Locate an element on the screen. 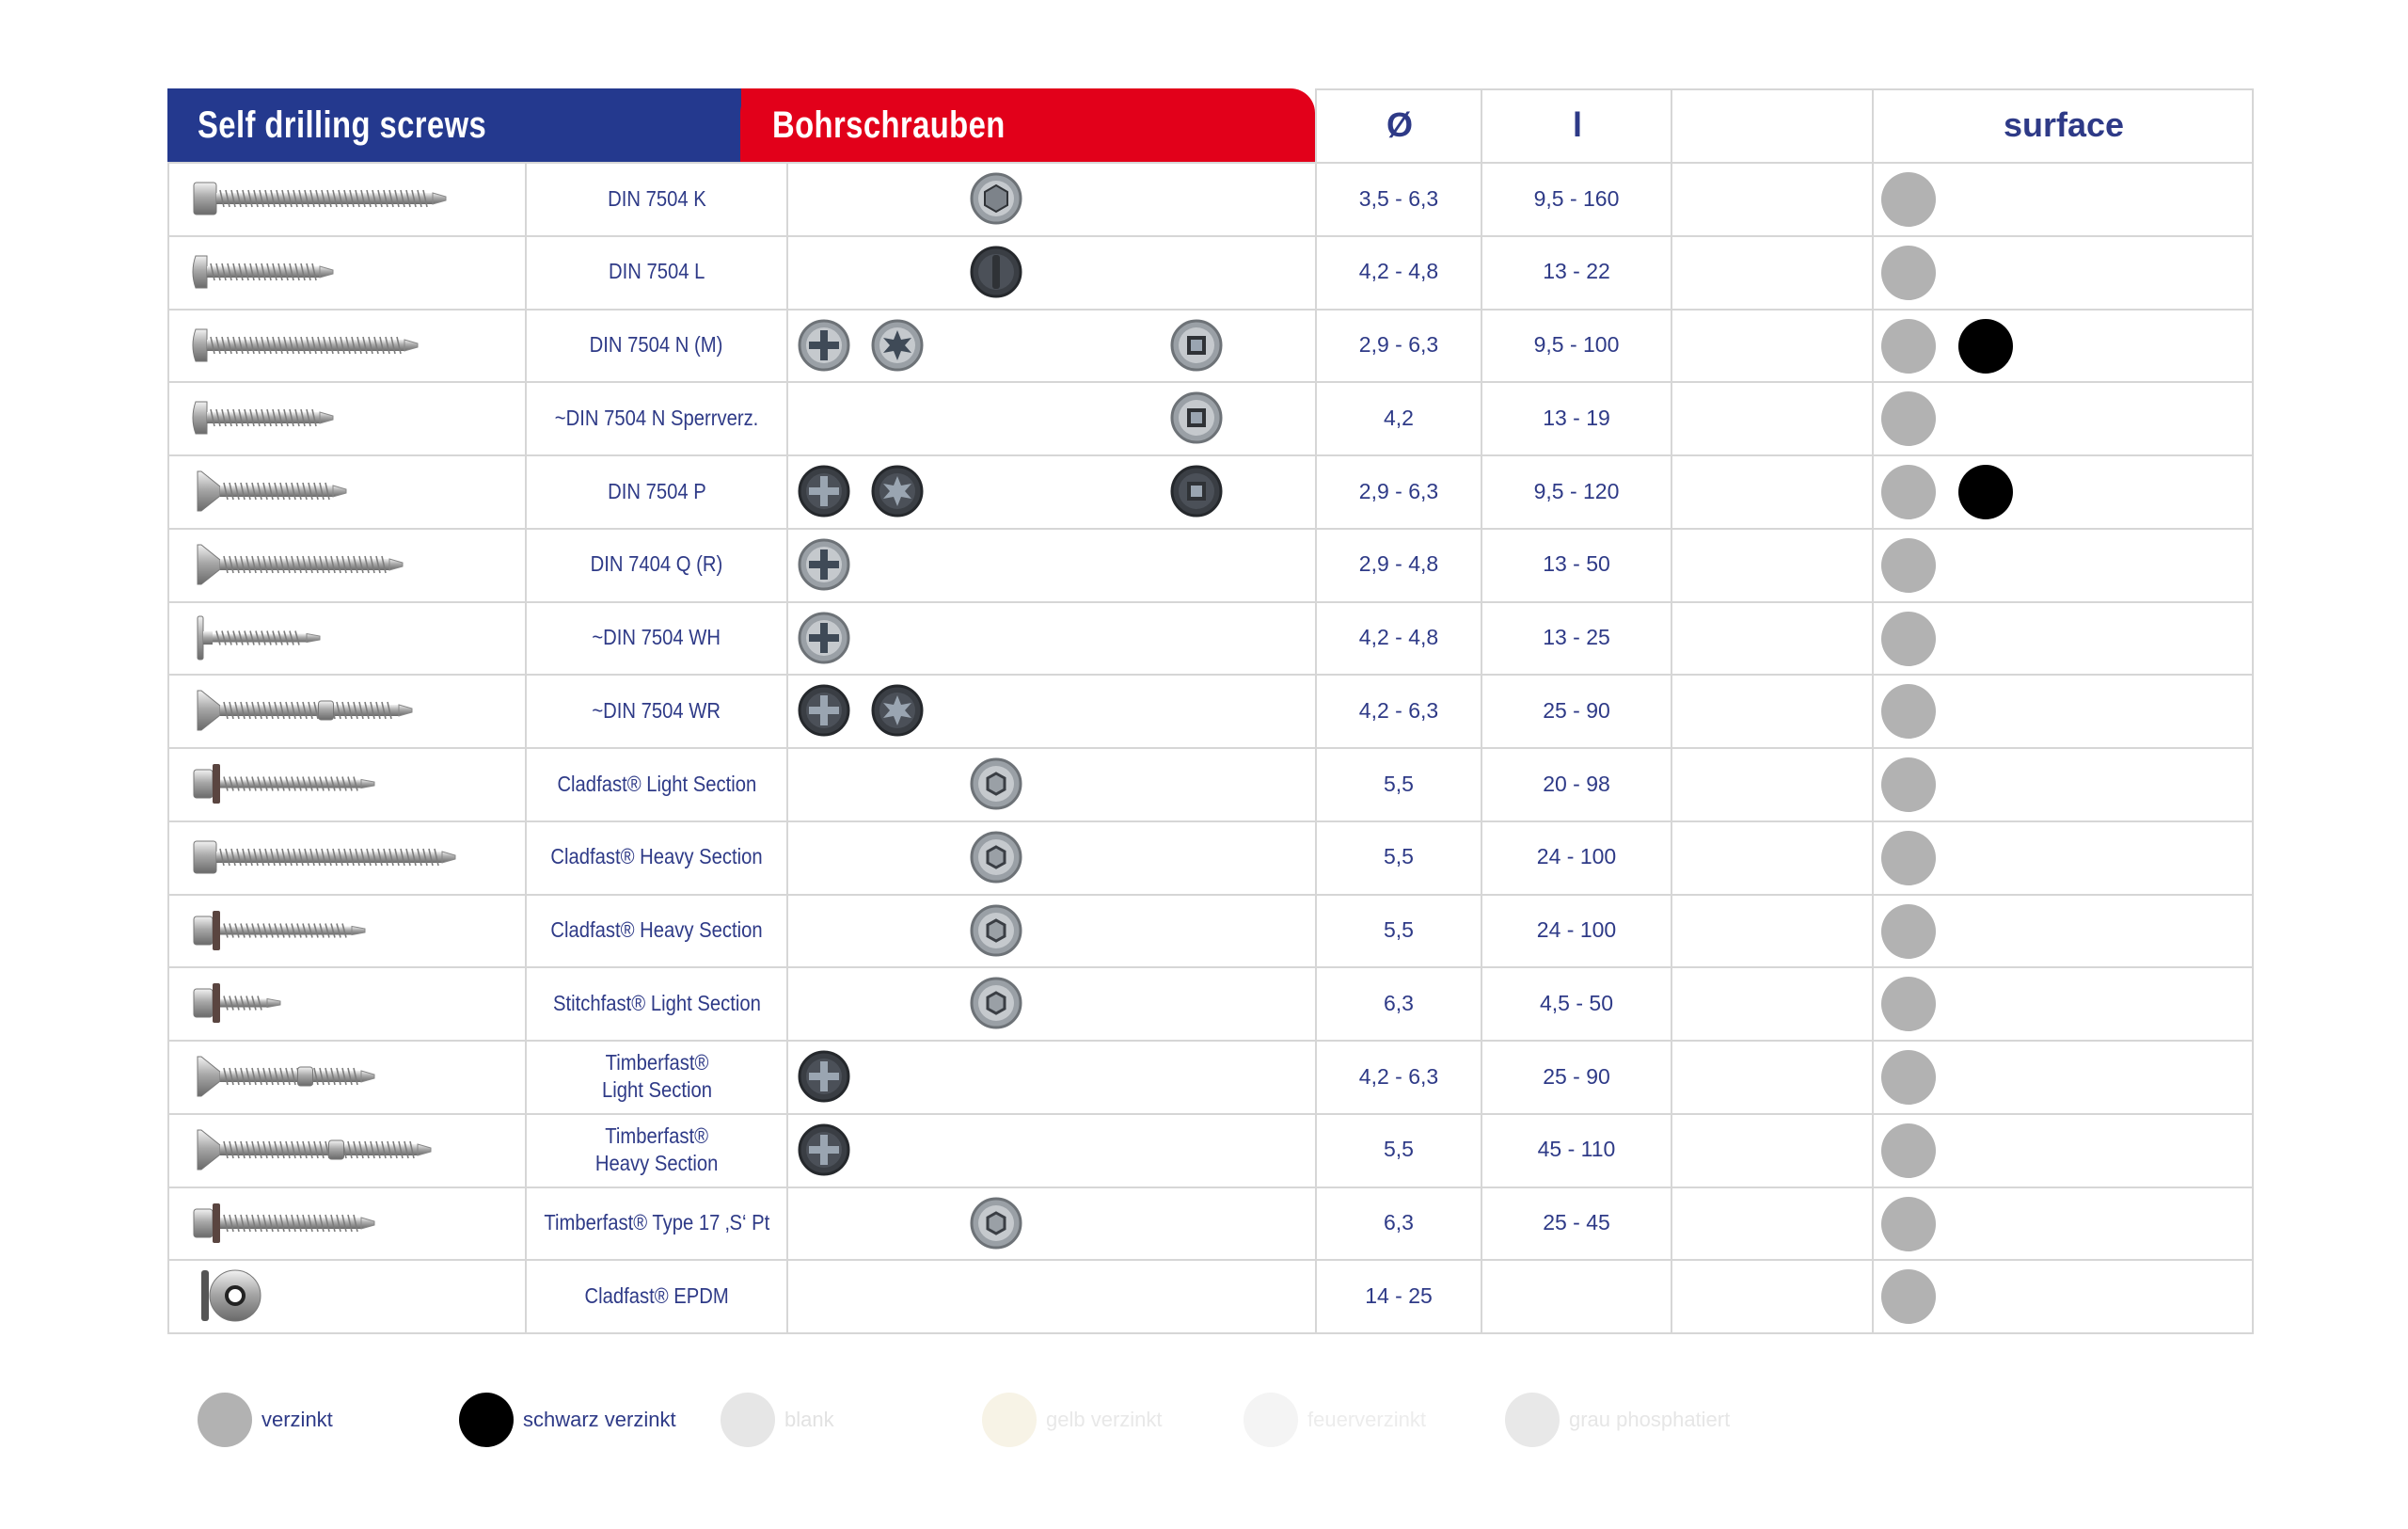 The image size is (2408, 1529). length-value: 13 - 25 is located at coordinates (1577, 637).